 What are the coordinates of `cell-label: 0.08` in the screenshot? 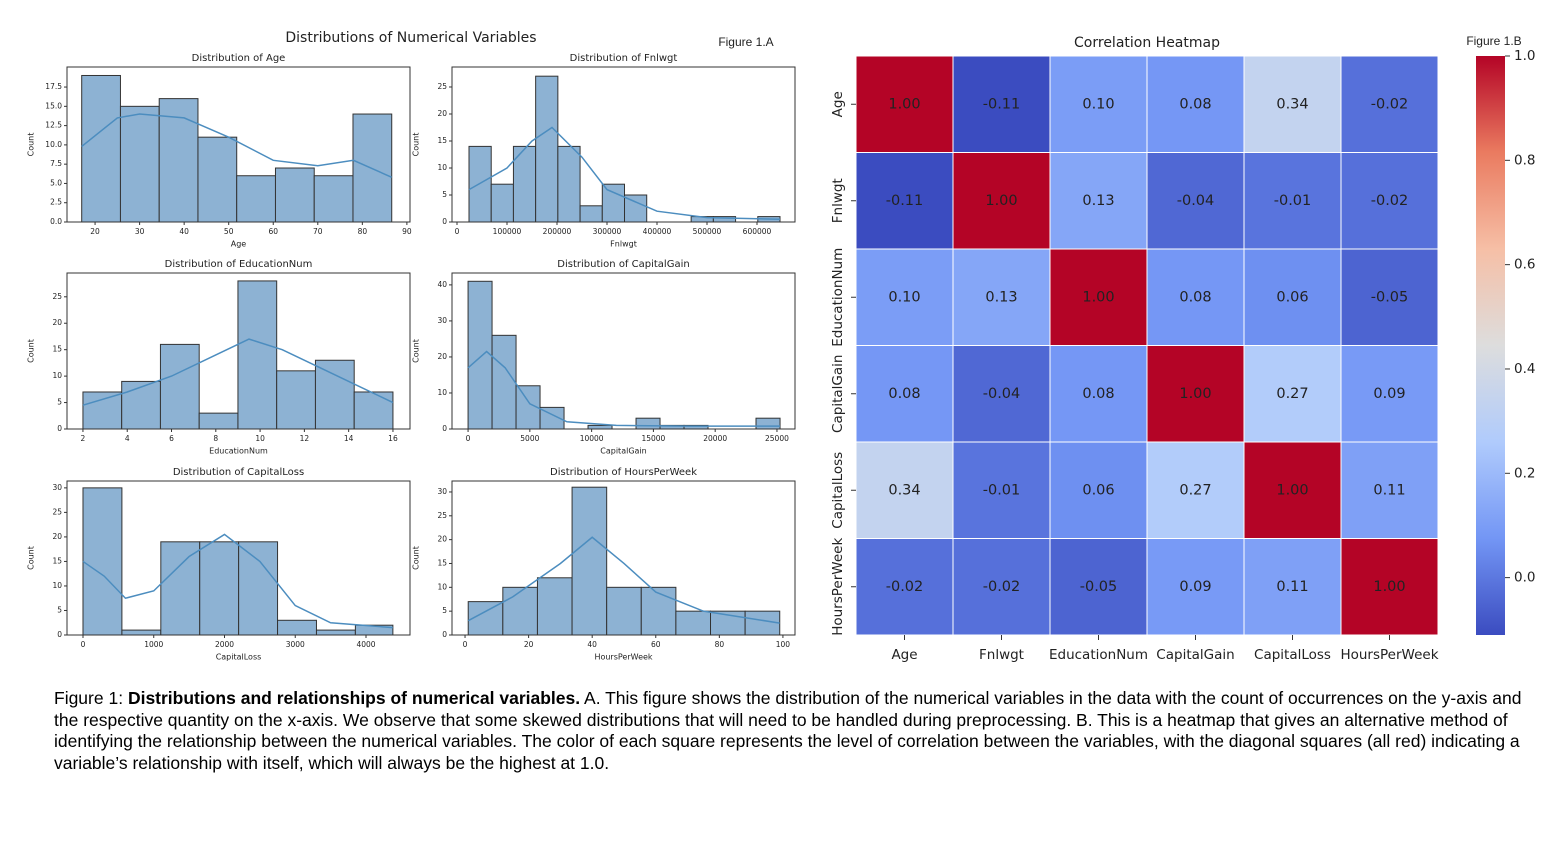 It's located at (1195, 297).